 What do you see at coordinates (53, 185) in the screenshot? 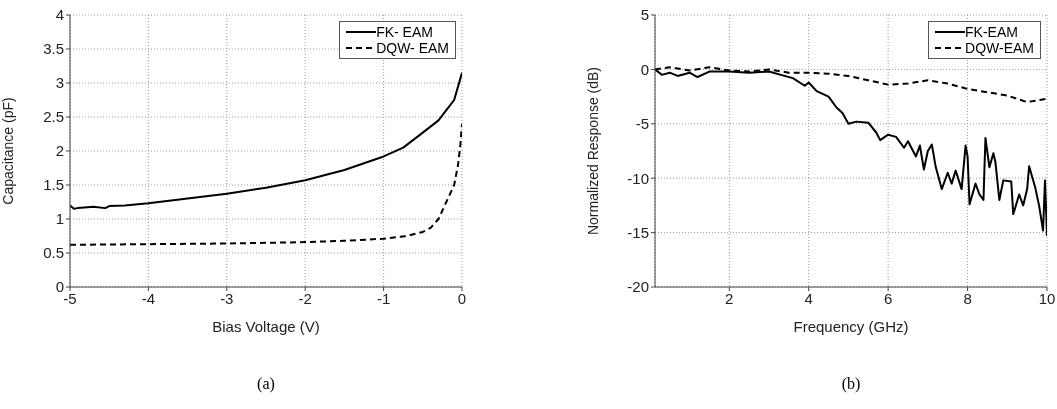
I see `y-tick-label: 1.5` at bounding box center [53, 185].